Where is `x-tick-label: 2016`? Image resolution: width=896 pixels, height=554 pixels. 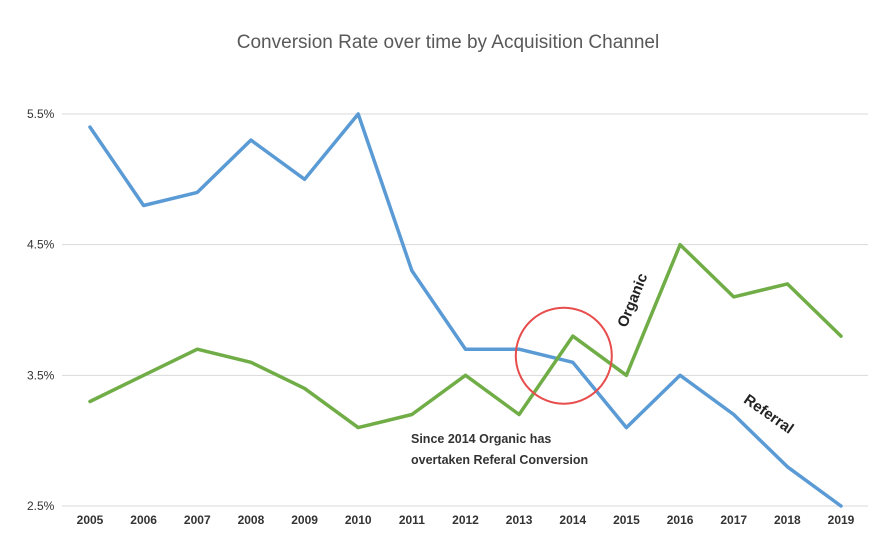
x-tick-label: 2016 is located at coordinates (680, 520).